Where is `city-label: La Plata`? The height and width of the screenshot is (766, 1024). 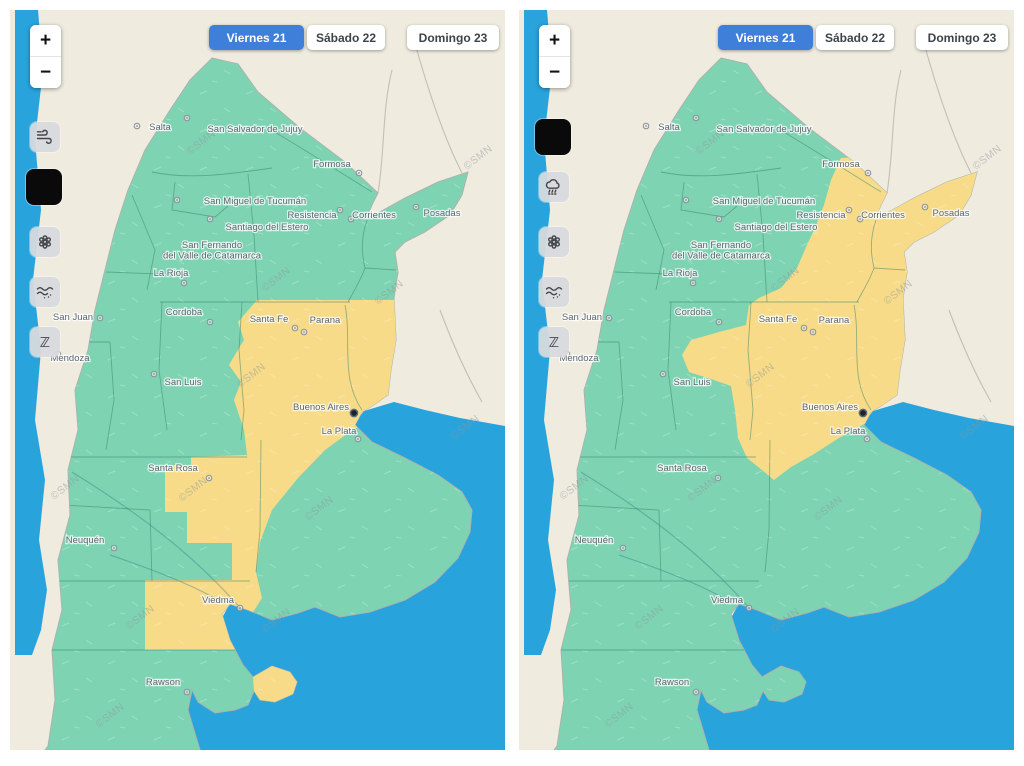 city-label: La Plata is located at coordinates (849, 431).